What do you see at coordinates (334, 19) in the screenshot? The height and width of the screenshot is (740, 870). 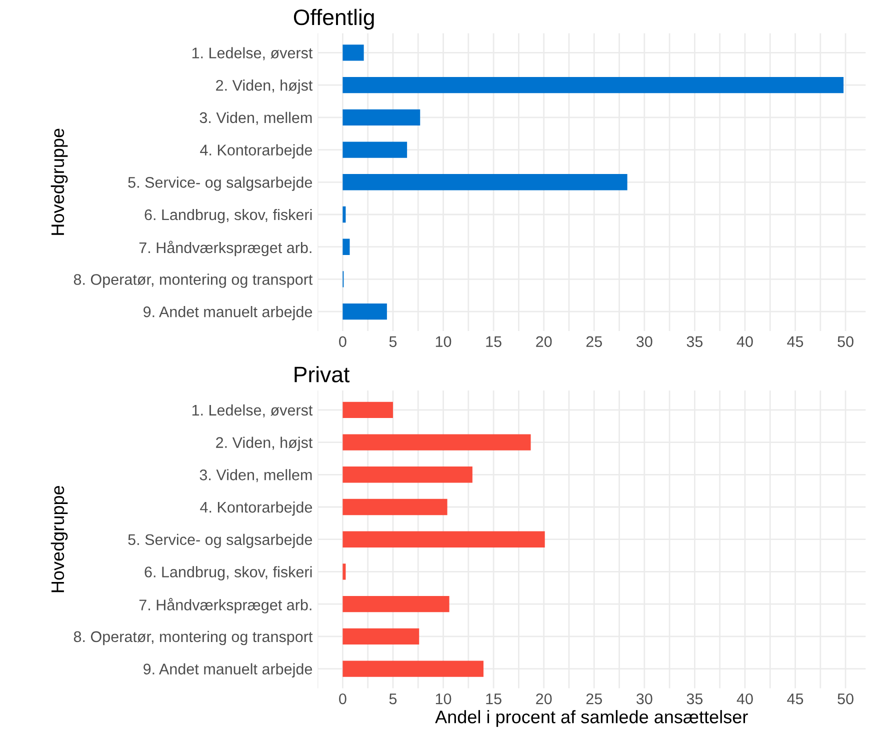 I see `chart-title: Offentlig` at bounding box center [334, 19].